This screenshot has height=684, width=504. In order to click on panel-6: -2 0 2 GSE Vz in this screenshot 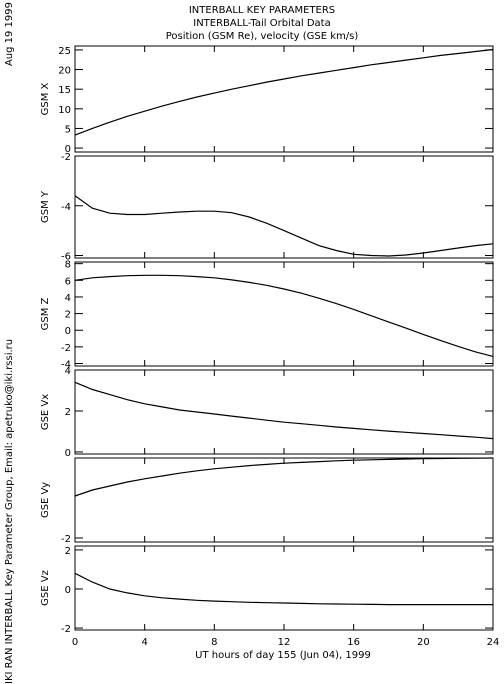, I will do `click(267, 590)`.